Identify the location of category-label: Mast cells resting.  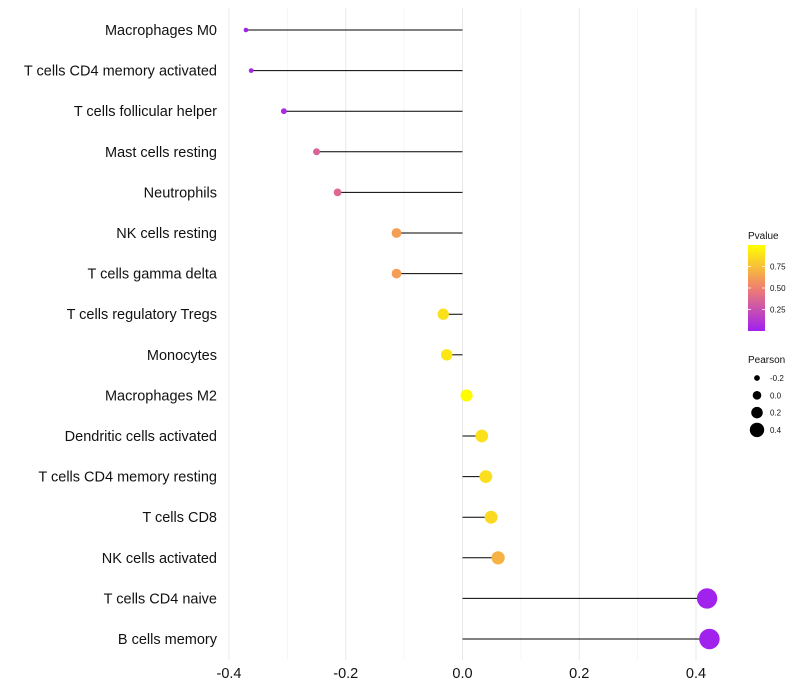
(161, 153).